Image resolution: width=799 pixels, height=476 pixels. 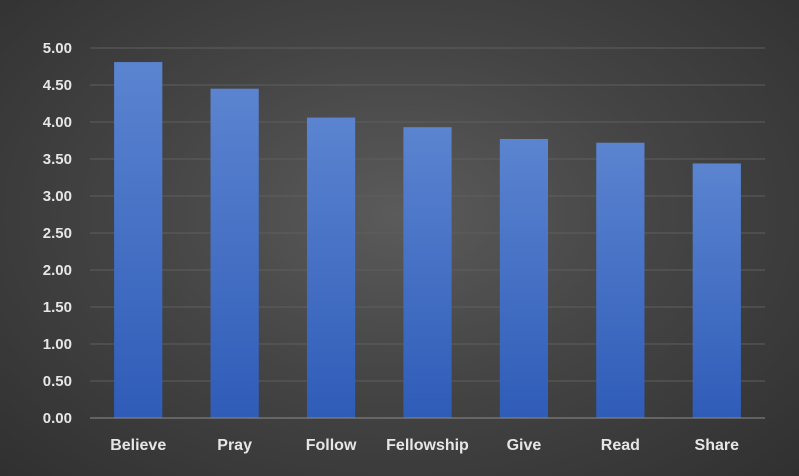 What do you see at coordinates (716, 290) in the screenshot?
I see `bar-share` at bounding box center [716, 290].